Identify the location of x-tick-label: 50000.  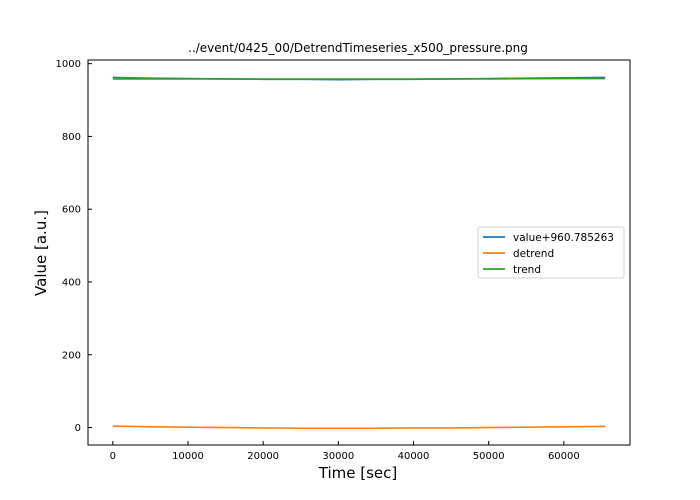
(489, 456).